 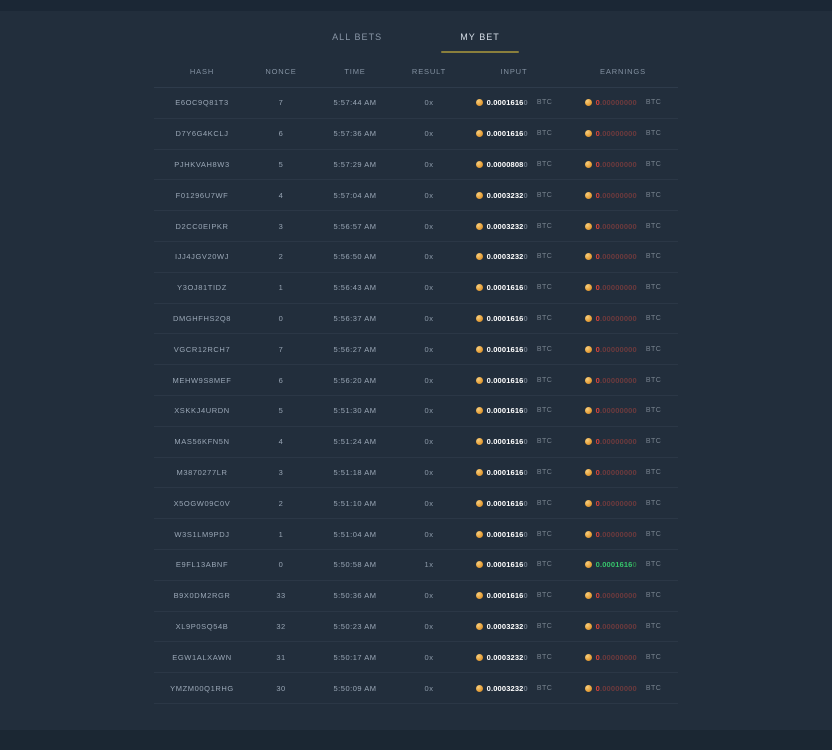 I want to click on cell-input: 0.00032320 BTC, so click(x=514, y=256).